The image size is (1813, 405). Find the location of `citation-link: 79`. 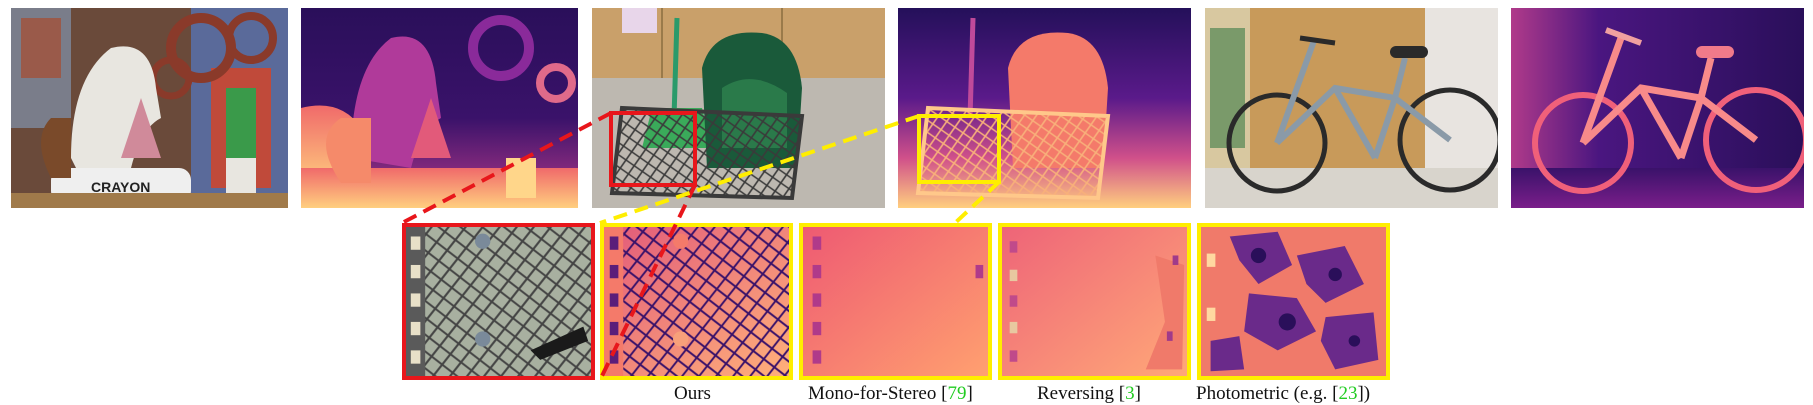

citation-link: 79 is located at coordinates (957, 393).